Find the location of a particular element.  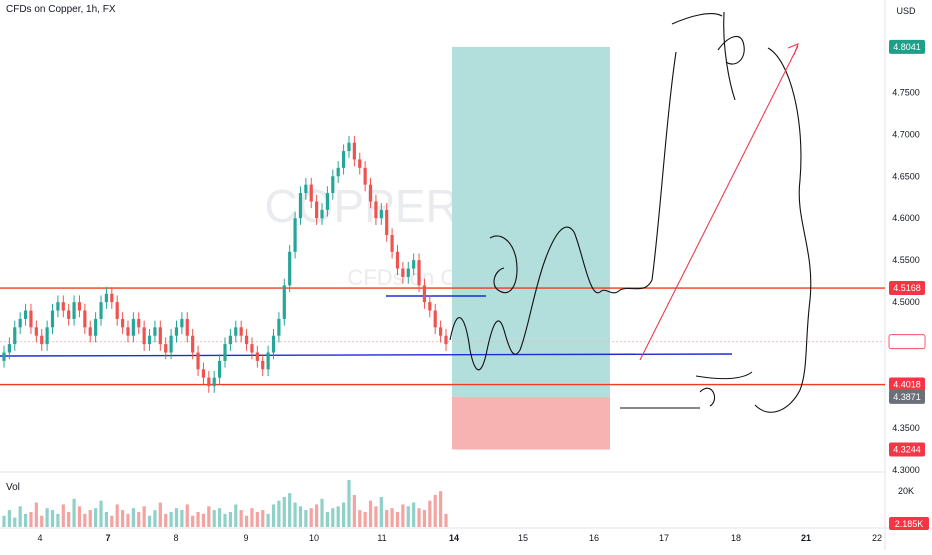

take-profit-zone is located at coordinates (531, 221).